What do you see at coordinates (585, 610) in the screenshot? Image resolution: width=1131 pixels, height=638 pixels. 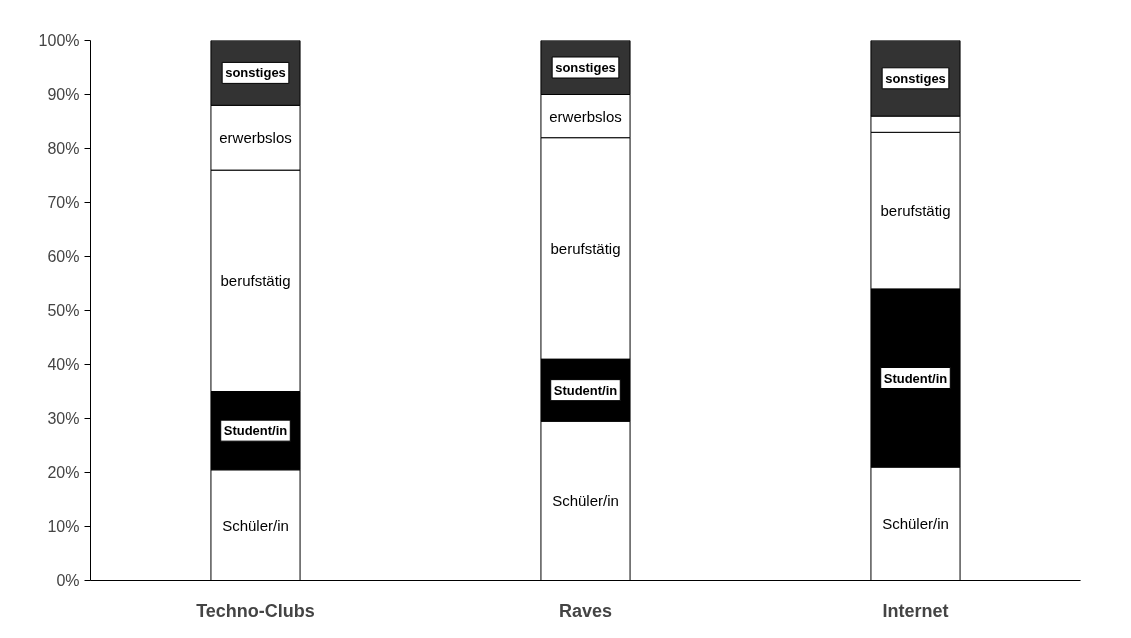 I see `x-tick-label: Raves` at bounding box center [585, 610].